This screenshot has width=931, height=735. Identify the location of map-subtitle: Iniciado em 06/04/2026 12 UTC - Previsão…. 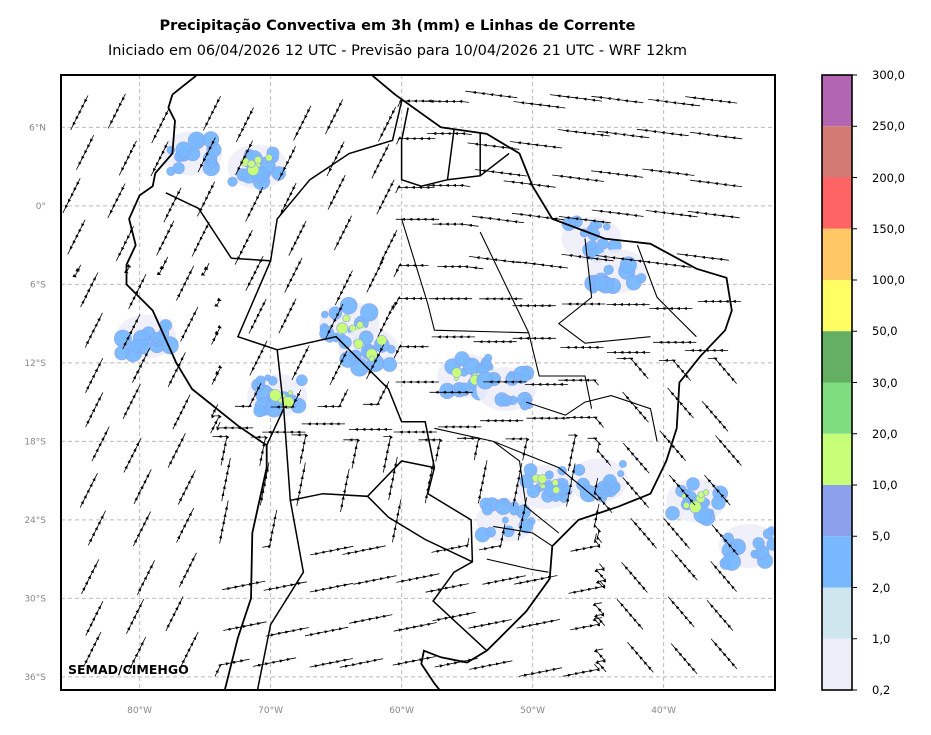
(397, 51).